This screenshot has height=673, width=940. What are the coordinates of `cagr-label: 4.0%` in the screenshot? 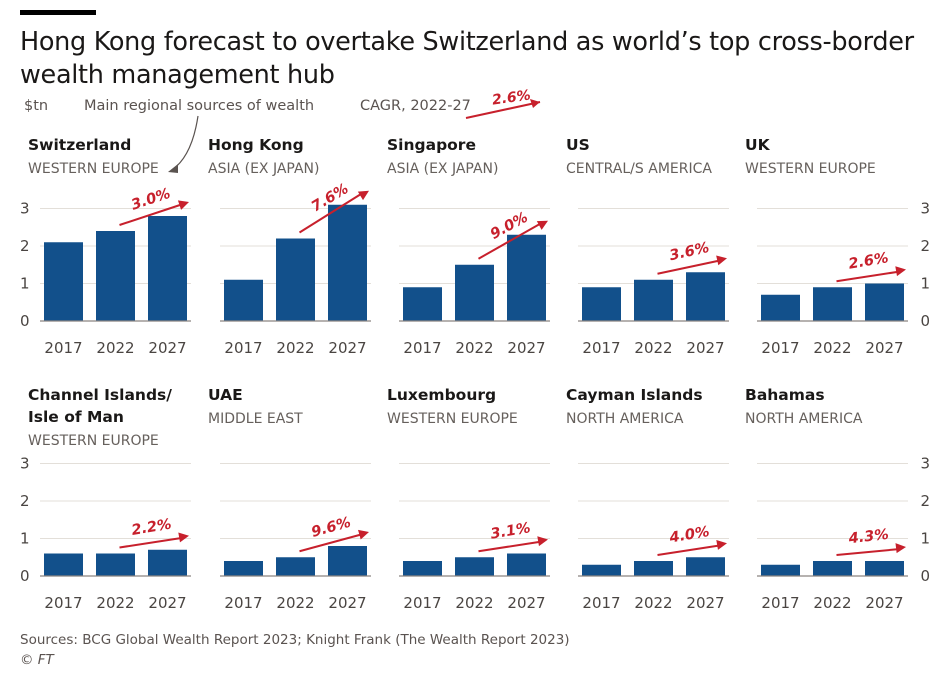 It's located at (688, 535).